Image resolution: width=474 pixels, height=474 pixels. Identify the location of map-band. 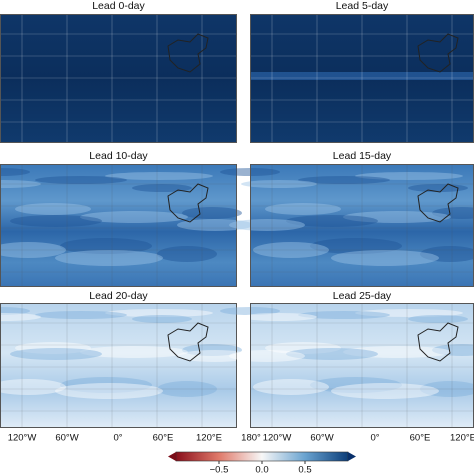
(362, 76).